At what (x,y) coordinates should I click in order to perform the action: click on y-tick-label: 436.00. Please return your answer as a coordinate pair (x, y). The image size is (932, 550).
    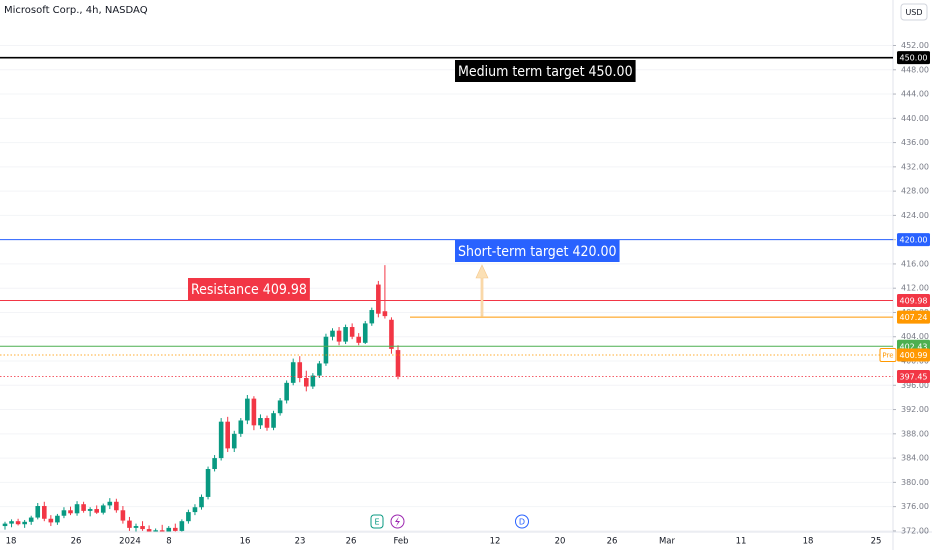
    Looking at the image, I should click on (915, 142).